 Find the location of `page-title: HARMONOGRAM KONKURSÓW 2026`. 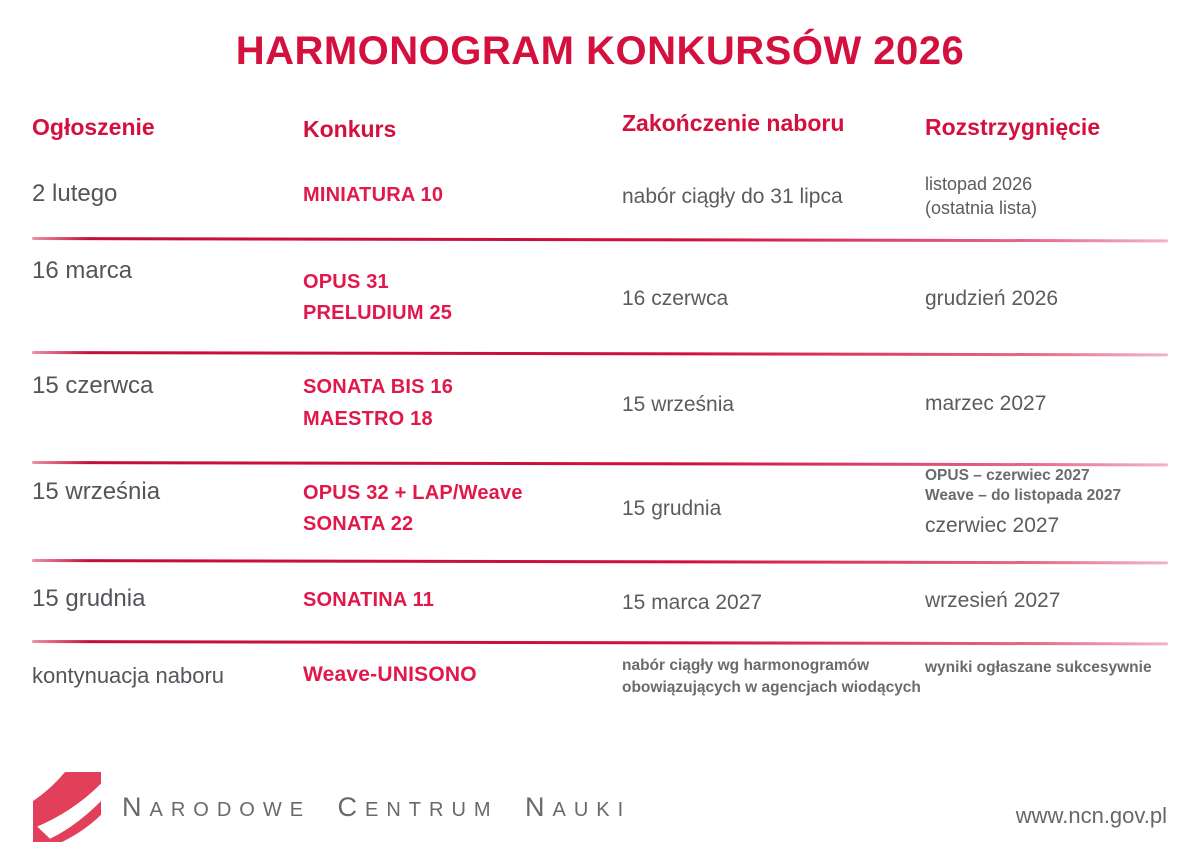

page-title: HARMONOGRAM KONKURSÓW 2026 is located at coordinates (600, 51).